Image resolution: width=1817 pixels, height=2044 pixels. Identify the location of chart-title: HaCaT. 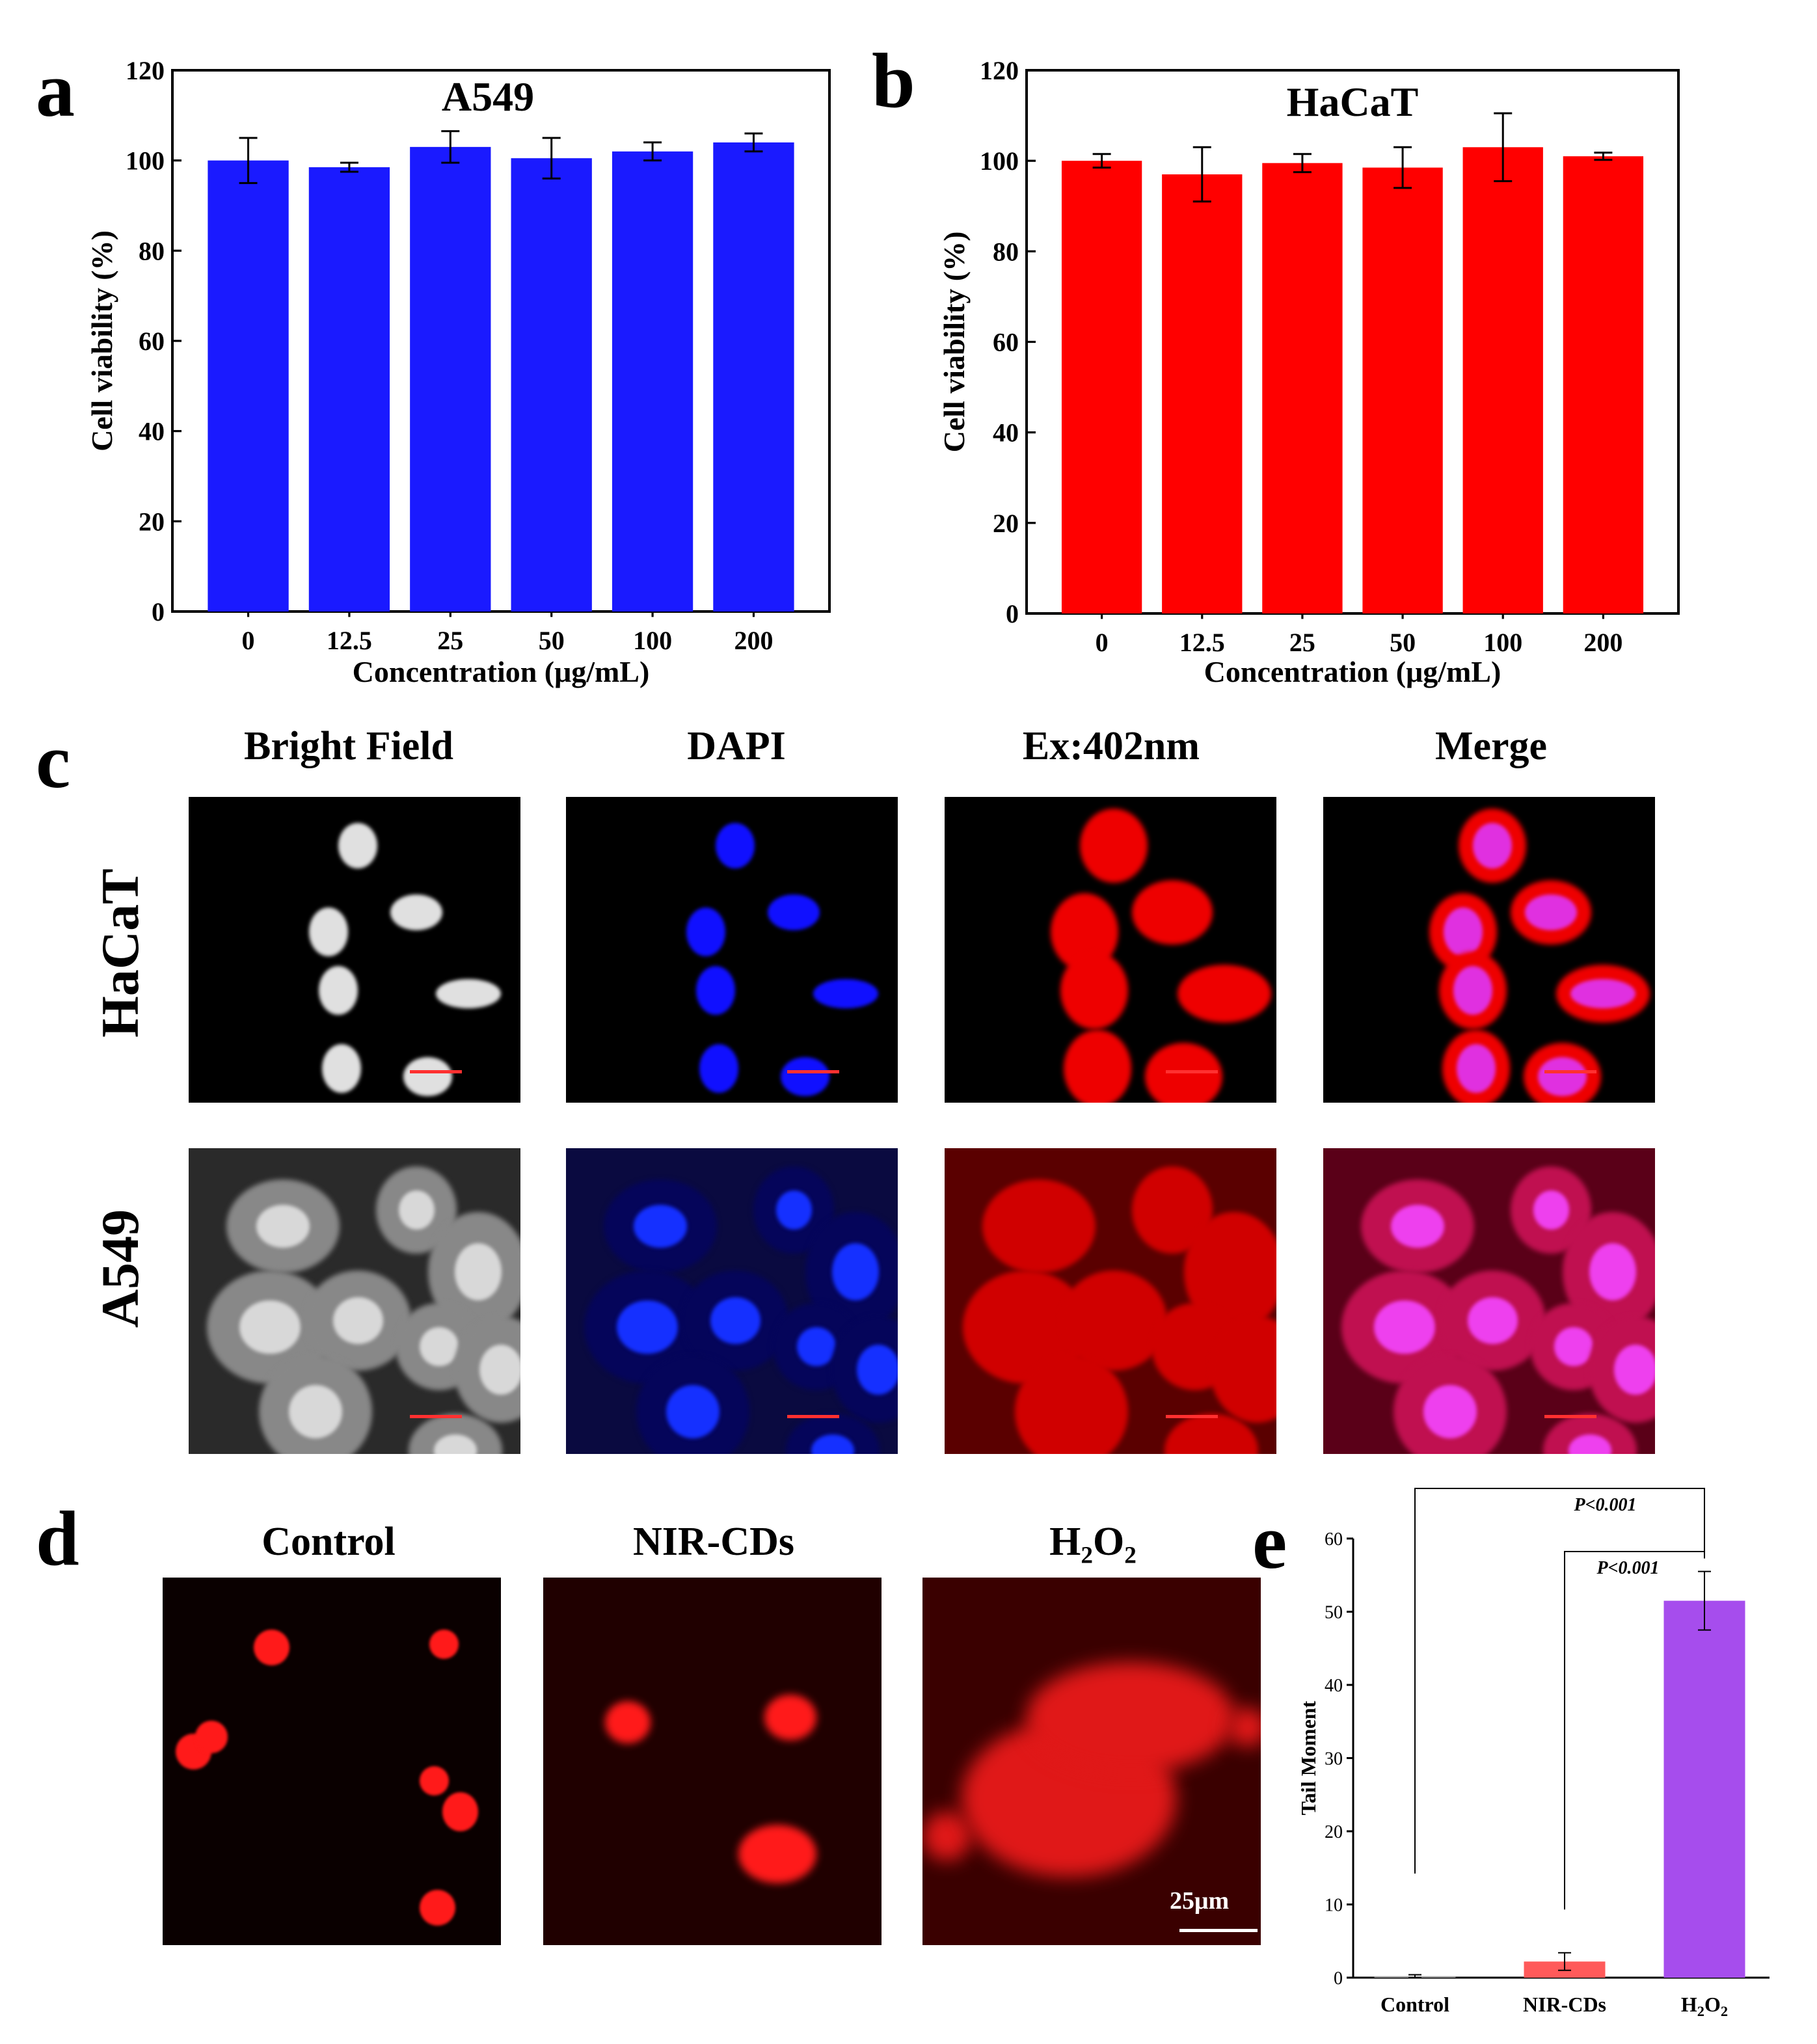
(1353, 102).